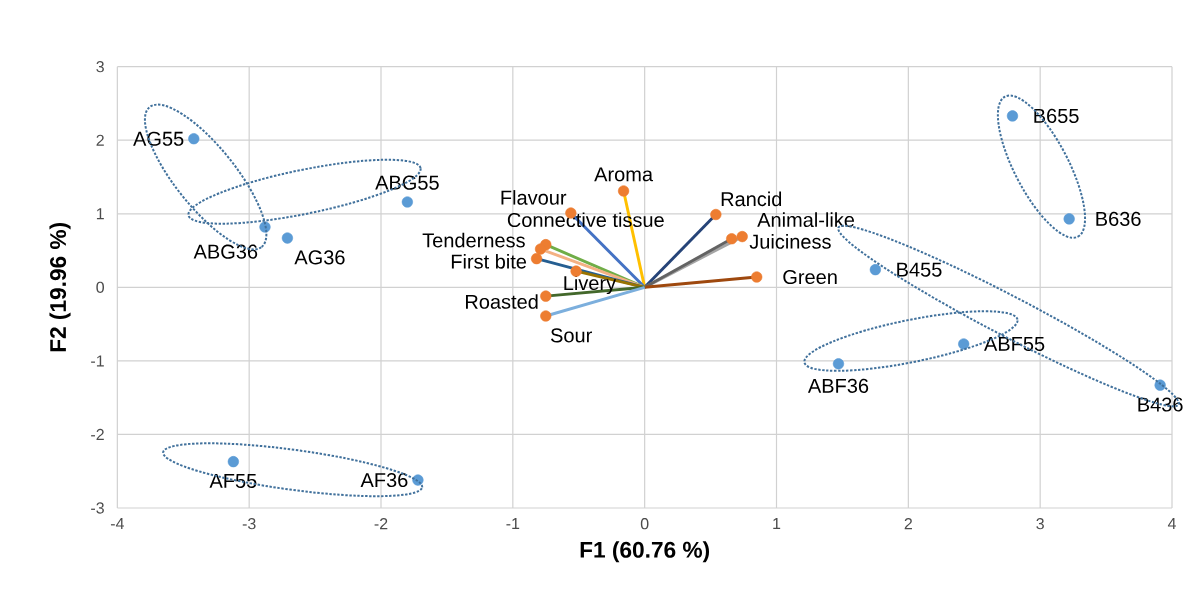 The height and width of the screenshot is (604, 1188). Describe the element at coordinates (908, 524) in the screenshot. I see `x-tick-label: 2` at that location.